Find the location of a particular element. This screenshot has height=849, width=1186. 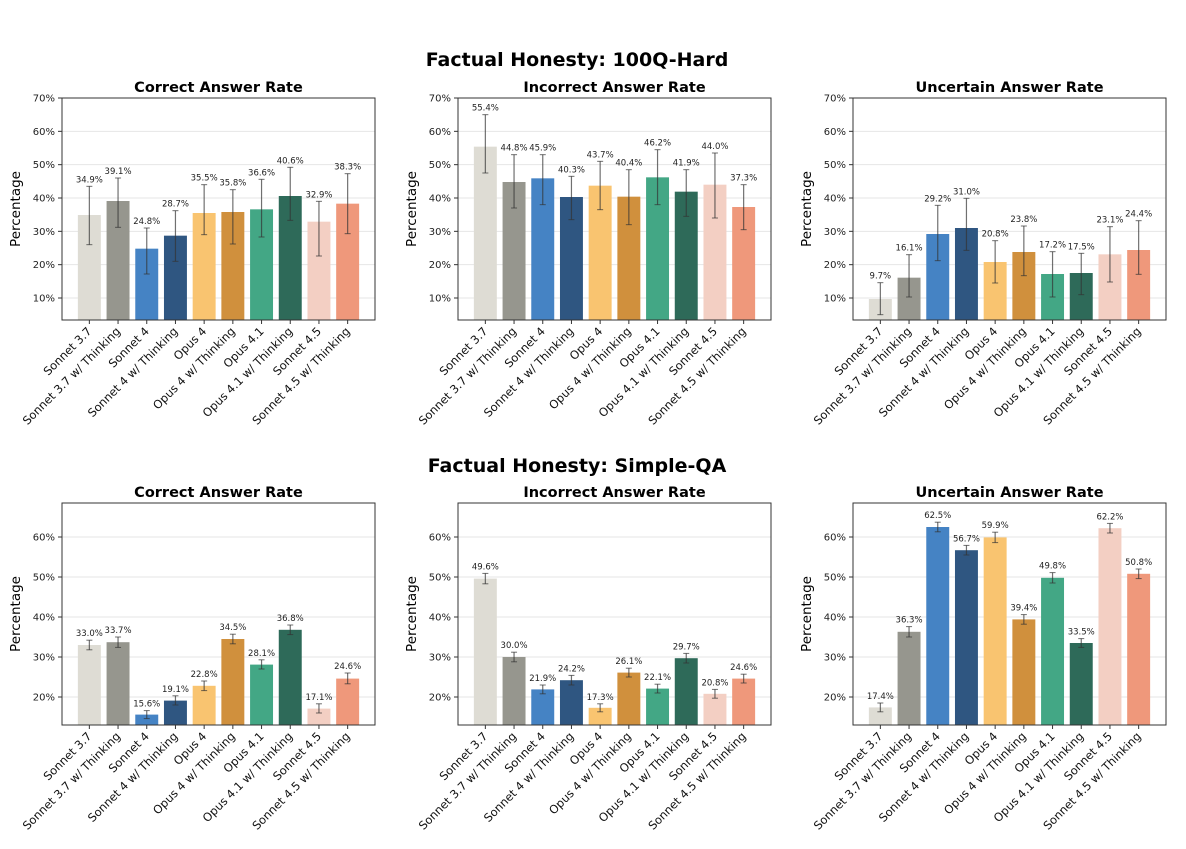

data-label: 33.5% is located at coordinates (1081, 633).